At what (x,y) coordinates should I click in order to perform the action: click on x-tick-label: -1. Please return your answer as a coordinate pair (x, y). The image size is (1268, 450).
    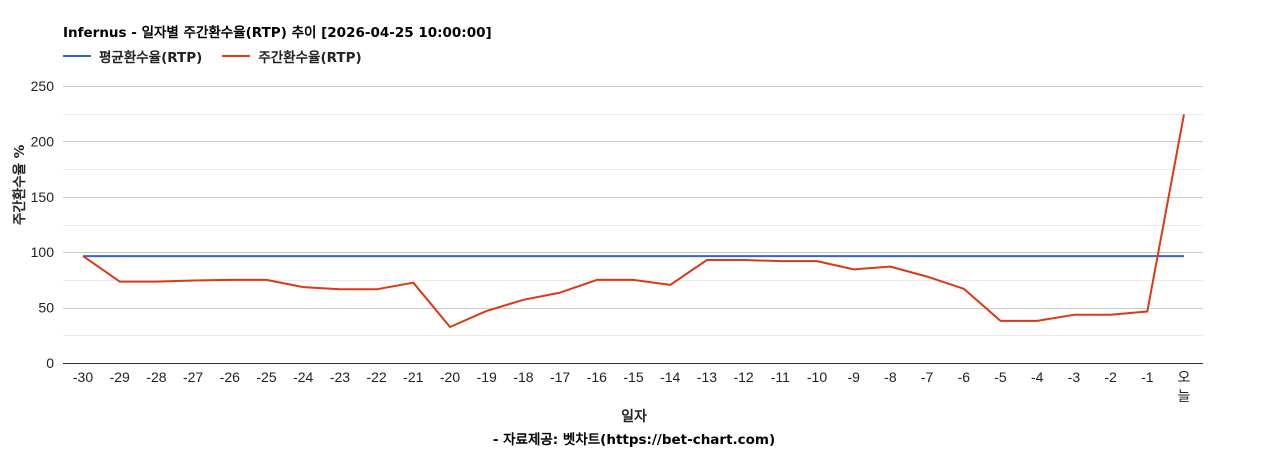
    Looking at the image, I should click on (1147, 377).